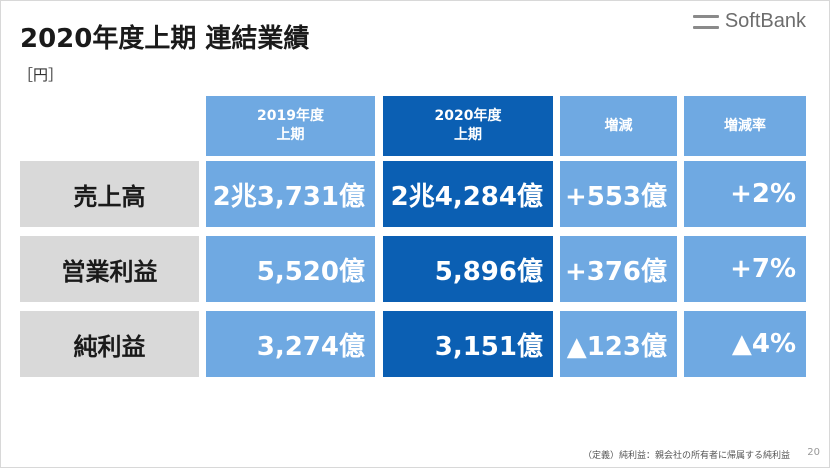 The height and width of the screenshot is (468, 830). I want to click on column-header-2019h1: 2019年度 上期, so click(290, 126).